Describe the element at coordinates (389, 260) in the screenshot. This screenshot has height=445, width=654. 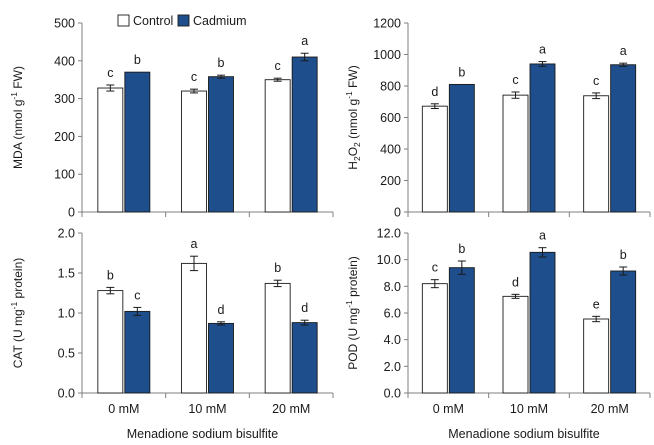
I see `y-tick-label: 10.0` at that location.